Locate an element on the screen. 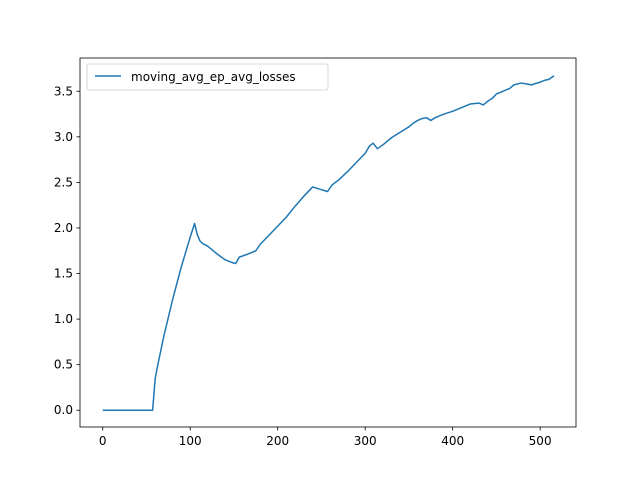  legend: moving_avg_ep_avg_losses is located at coordinates (207, 77).